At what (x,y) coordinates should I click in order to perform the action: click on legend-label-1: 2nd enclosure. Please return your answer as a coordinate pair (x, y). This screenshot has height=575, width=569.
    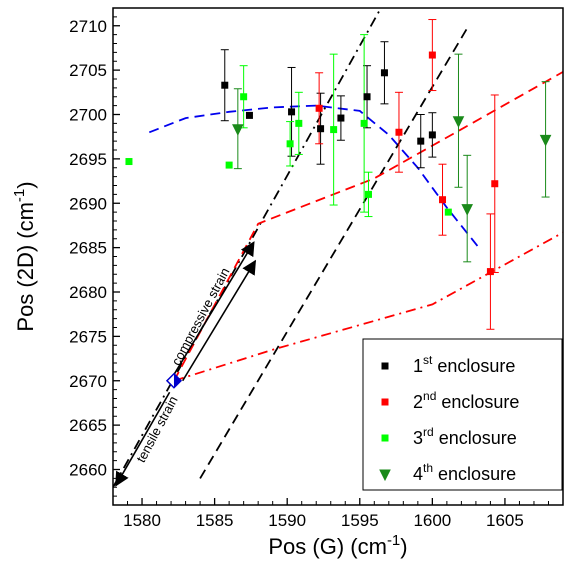
    Looking at the image, I should click on (466, 400).